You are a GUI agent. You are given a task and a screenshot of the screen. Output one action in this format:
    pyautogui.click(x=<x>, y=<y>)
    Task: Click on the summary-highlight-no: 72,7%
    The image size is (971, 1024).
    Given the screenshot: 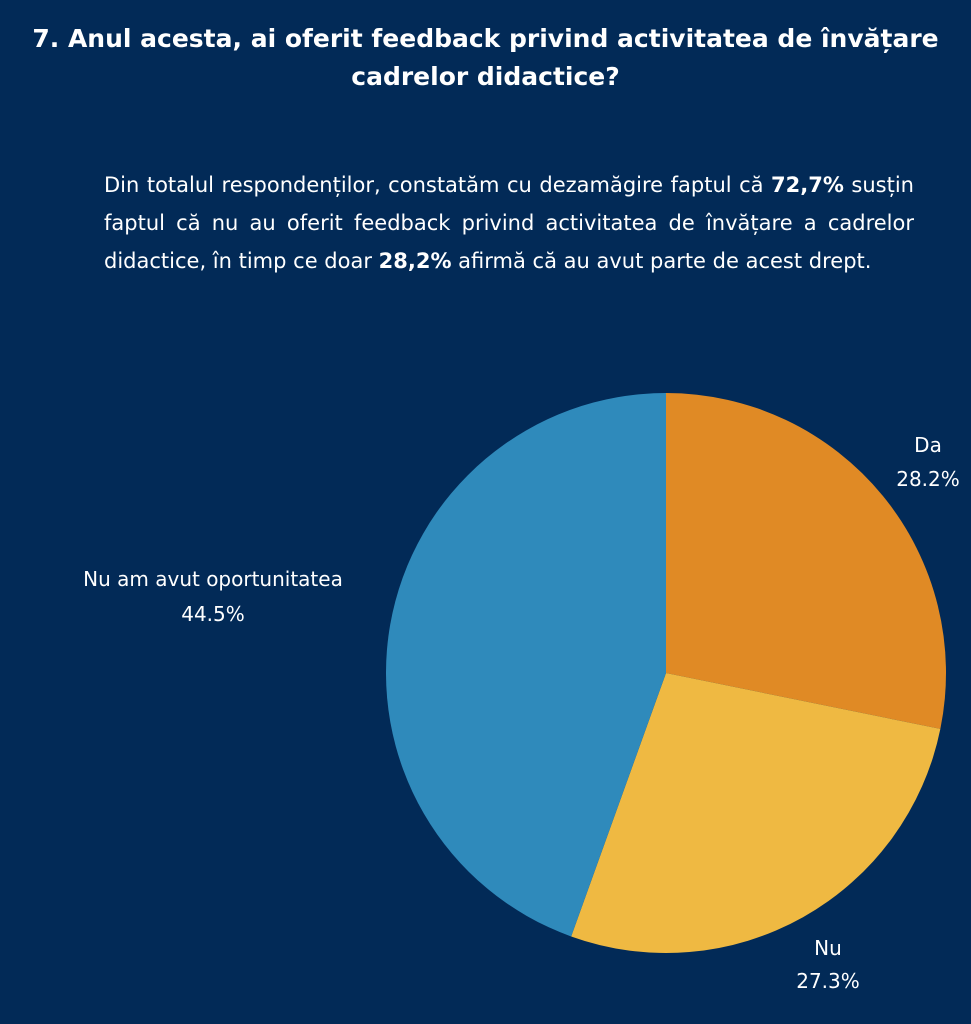 What is the action you would take?
    pyautogui.click(x=807, y=185)
    